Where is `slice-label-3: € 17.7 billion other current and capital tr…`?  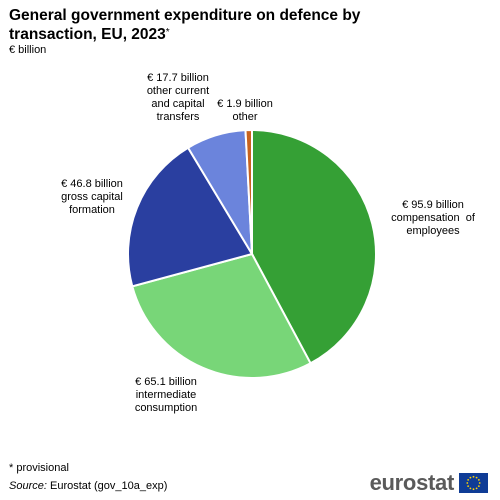
slice-label-3: € 17.7 billion other current and capital tr… is located at coordinates (178, 97).